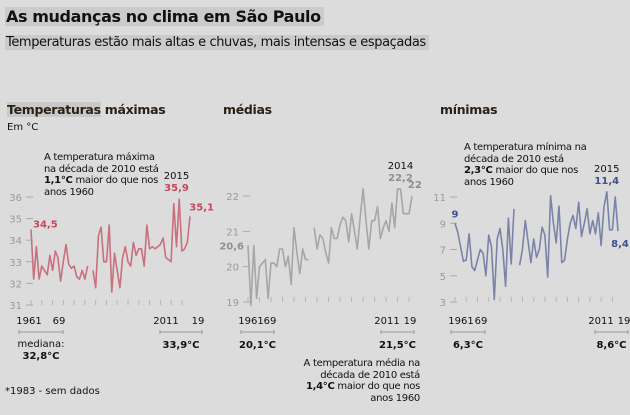 The width and height of the screenshot is (630, 415). What do you see at coordinates (247, 109) in the screenshot?
I see `panel-title-mean: médias` at bounding box center [247, 109].